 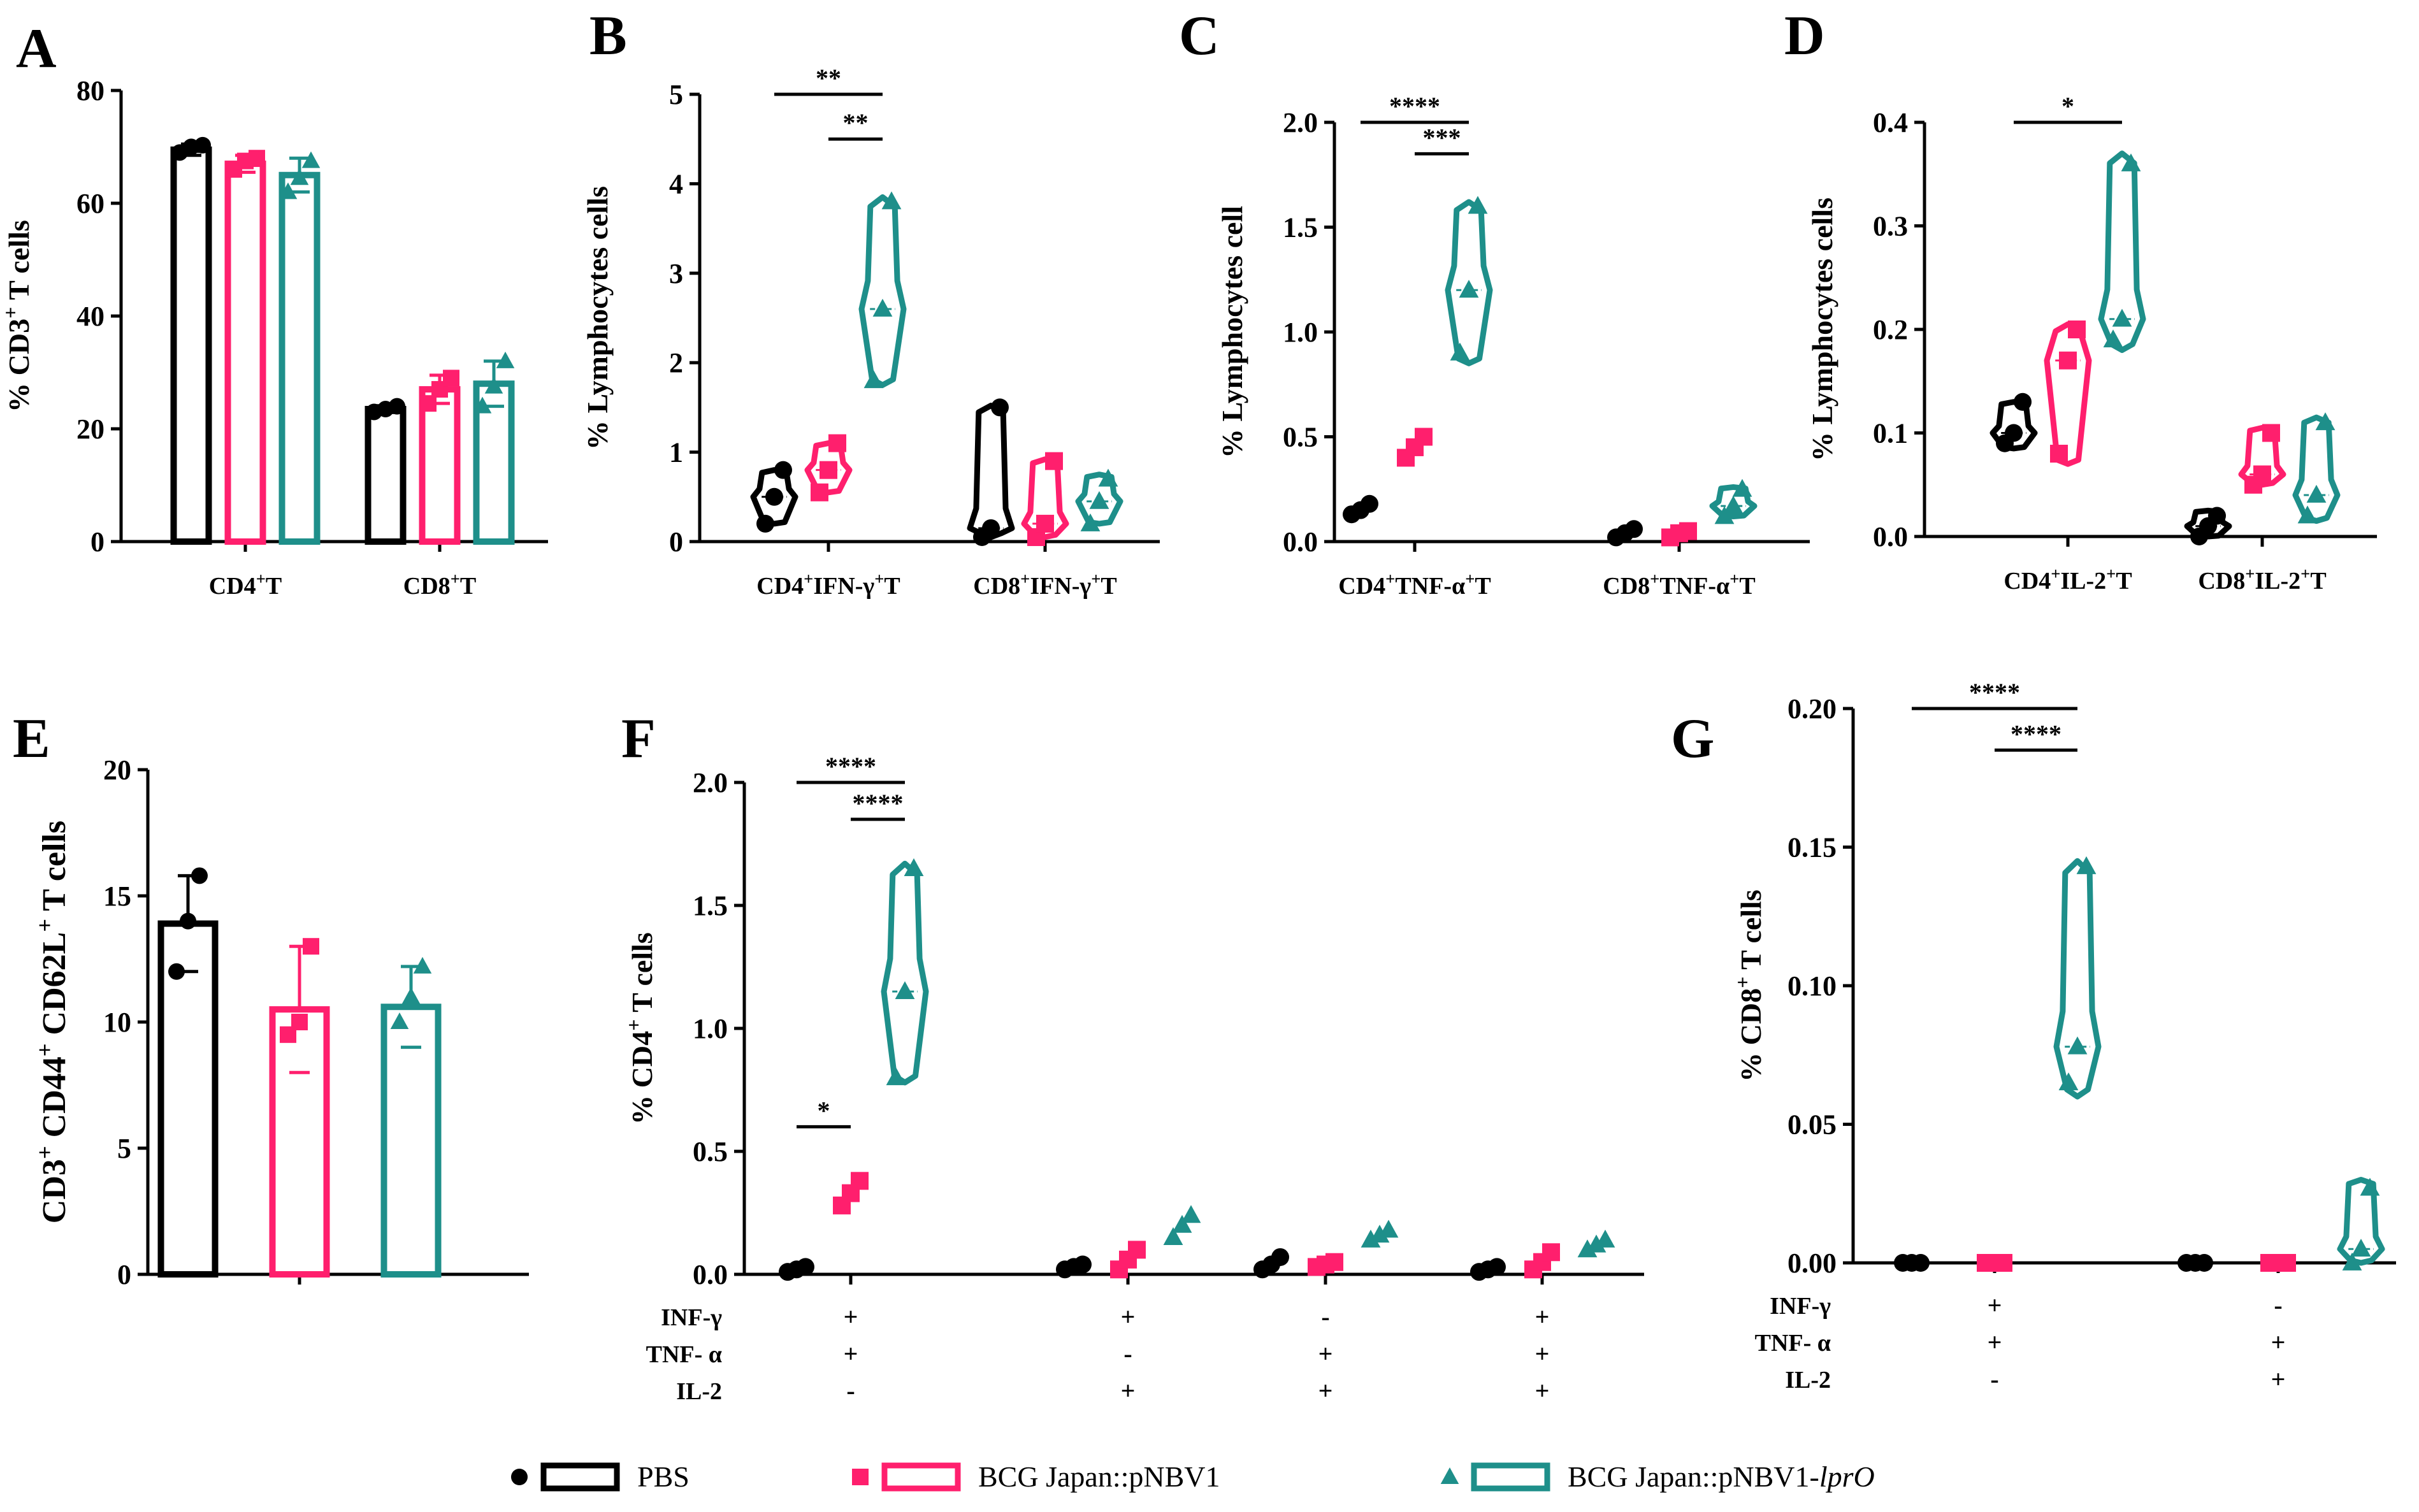 What do you see at coordinates (1627, 586) in the screenshot?
I see `x-tick-label-part: CD8` at bounding box center [1627, 586].